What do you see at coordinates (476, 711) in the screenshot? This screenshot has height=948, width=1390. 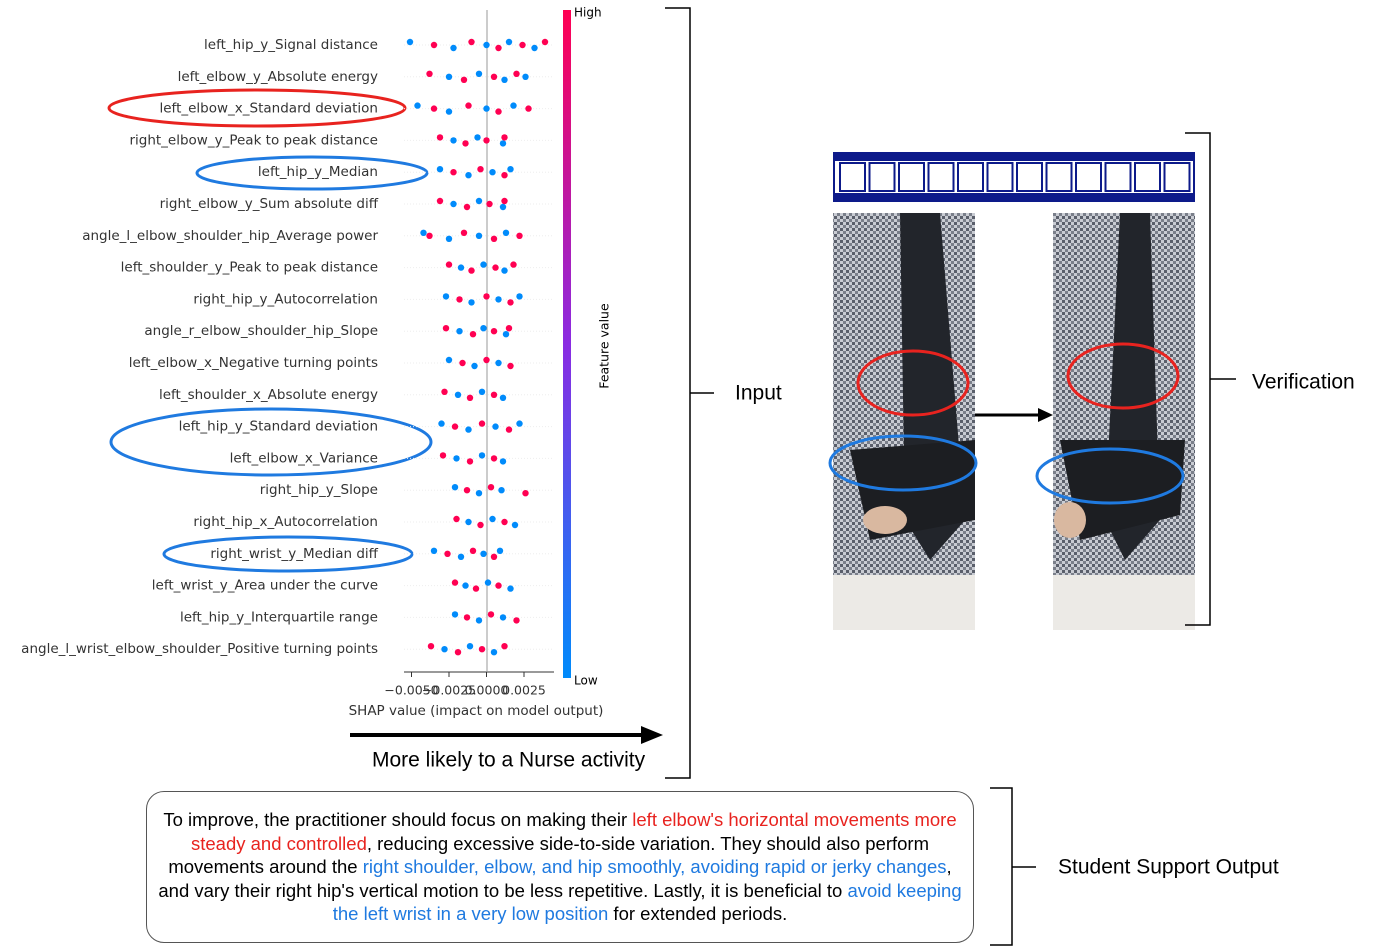 I see `x-axis-label: SHAP value (impact on model output)` at bounding box center [476, 711].